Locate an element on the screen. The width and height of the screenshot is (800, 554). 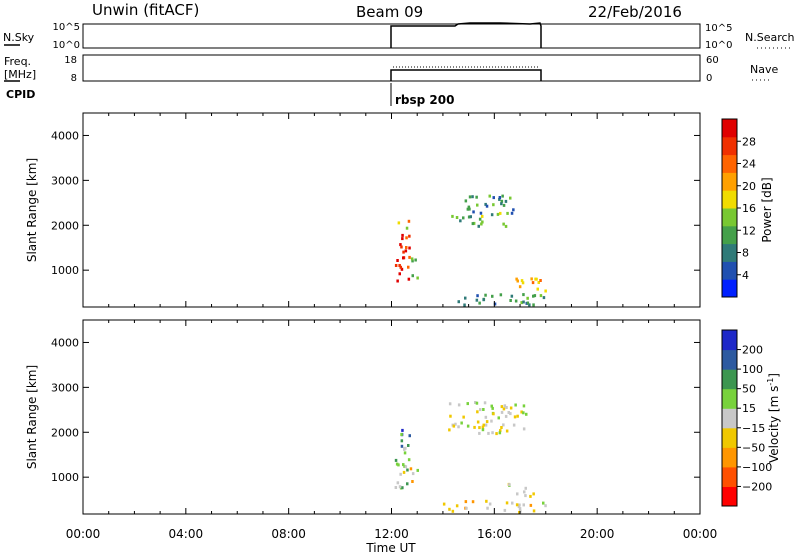
colorbar-tick-label: 15 is located at coordinates (749, 408).